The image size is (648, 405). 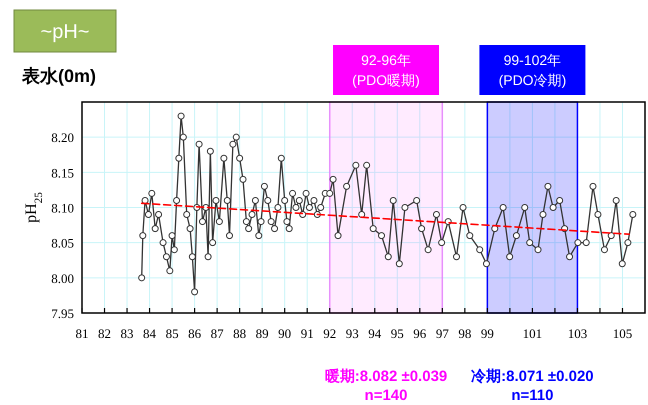 What do you see at coordinates (285, 333) in the screenshot?
I see `x-tick-label: 90` at bounding box center [285, 333].